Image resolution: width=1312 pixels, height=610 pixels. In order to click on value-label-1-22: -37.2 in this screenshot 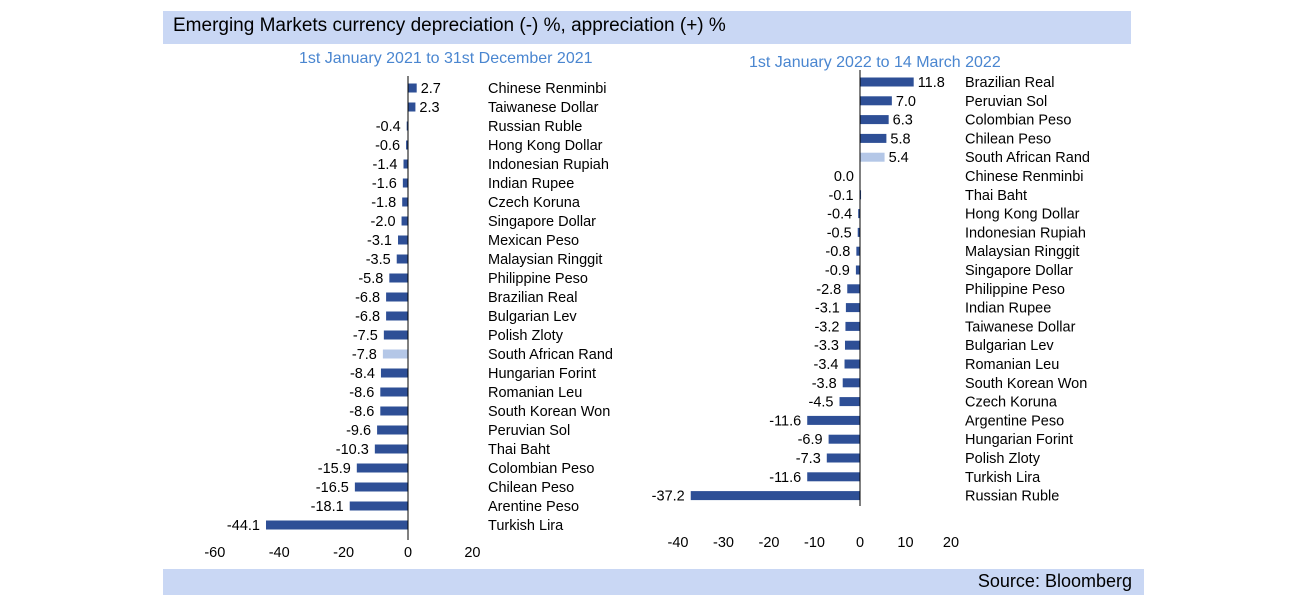, I will do `click(668, 497)`.